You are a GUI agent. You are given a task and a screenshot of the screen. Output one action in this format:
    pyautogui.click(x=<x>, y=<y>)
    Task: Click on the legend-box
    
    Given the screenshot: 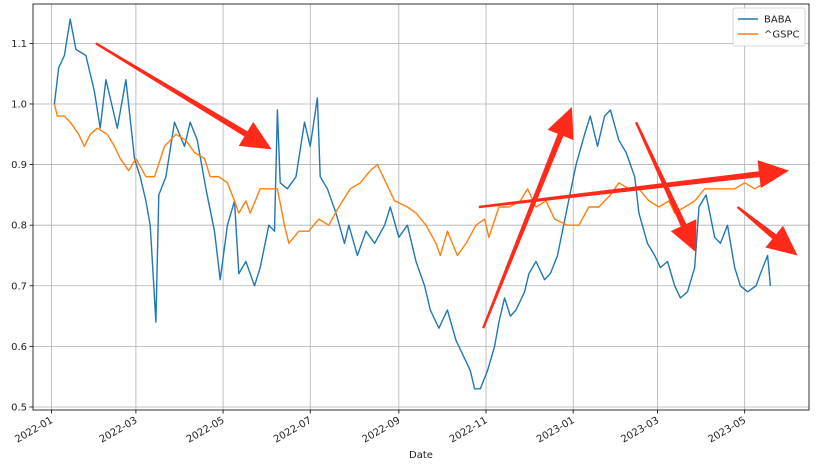 What is the action you would take?
    pyautogui.click(x=769, y=27)
    